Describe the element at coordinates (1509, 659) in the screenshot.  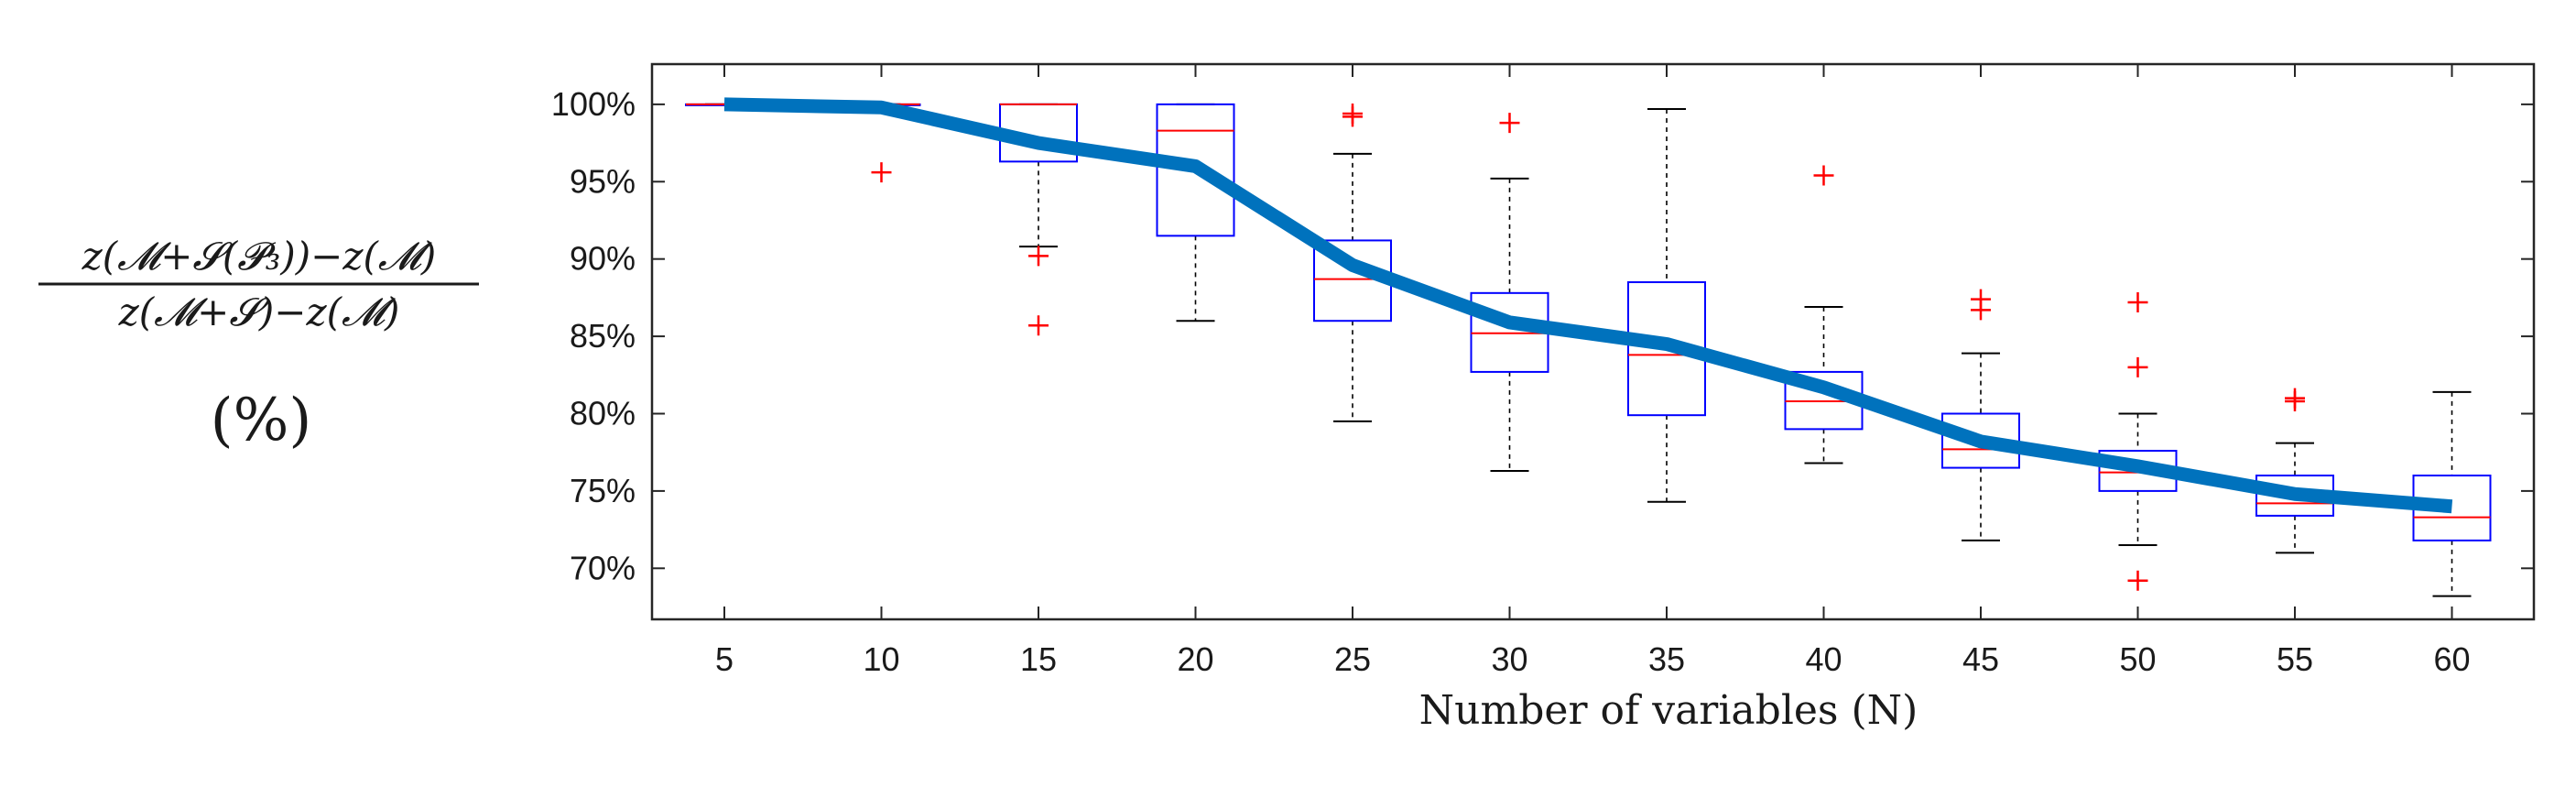
I see `x-tick-label: 30` at that location.